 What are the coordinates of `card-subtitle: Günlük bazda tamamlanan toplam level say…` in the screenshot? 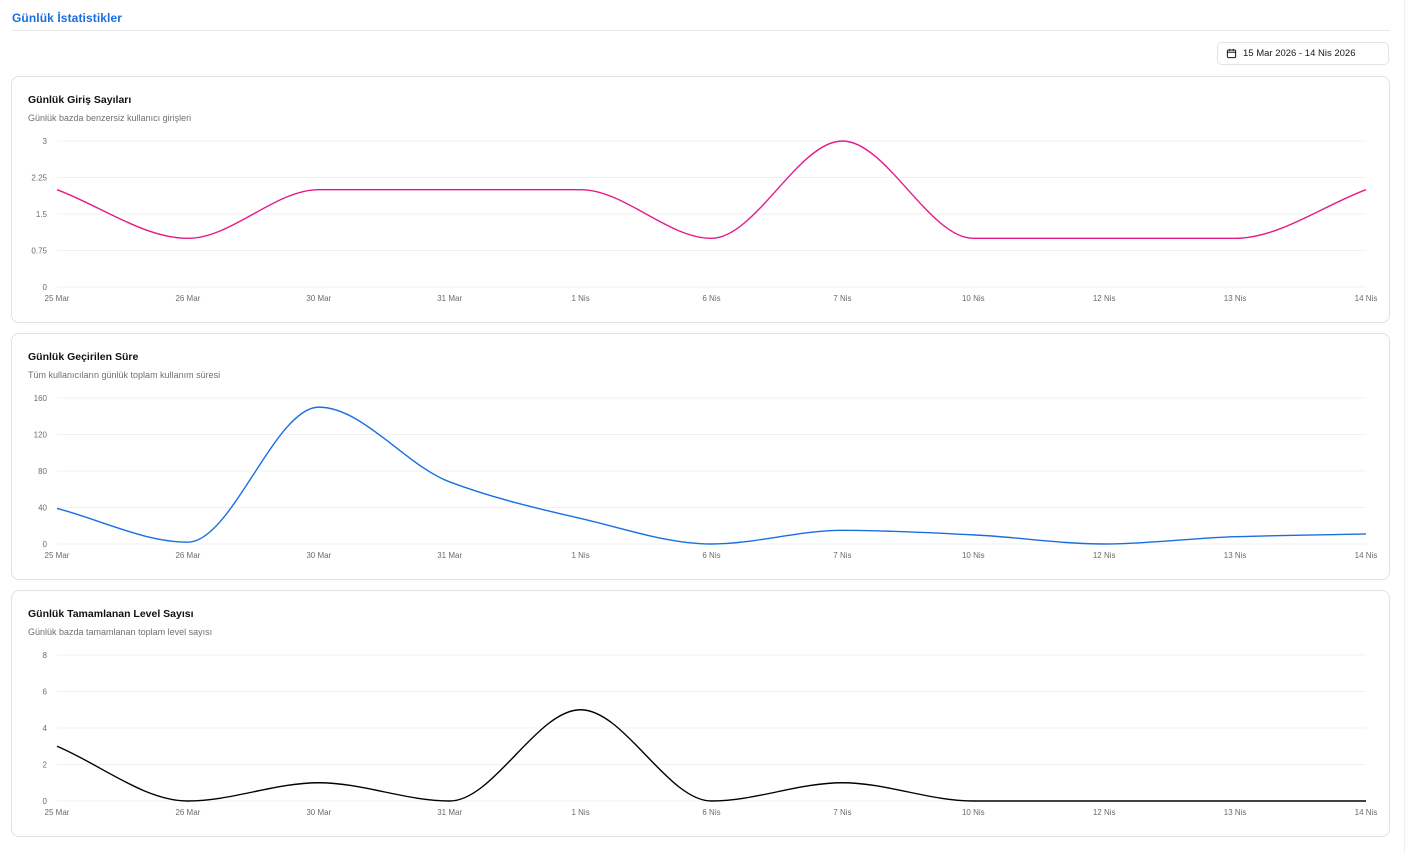 It's located at (120, 632).